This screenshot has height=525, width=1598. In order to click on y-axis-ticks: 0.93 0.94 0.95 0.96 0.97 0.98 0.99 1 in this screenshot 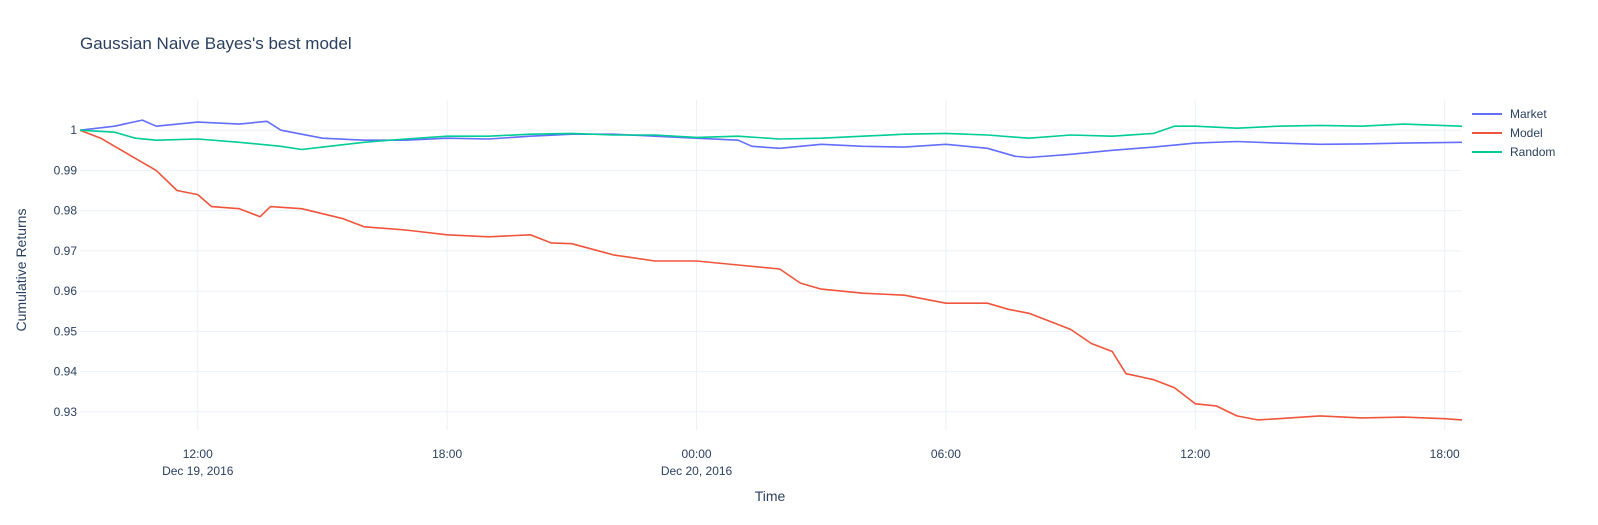, I will do `click(66, 271)`.